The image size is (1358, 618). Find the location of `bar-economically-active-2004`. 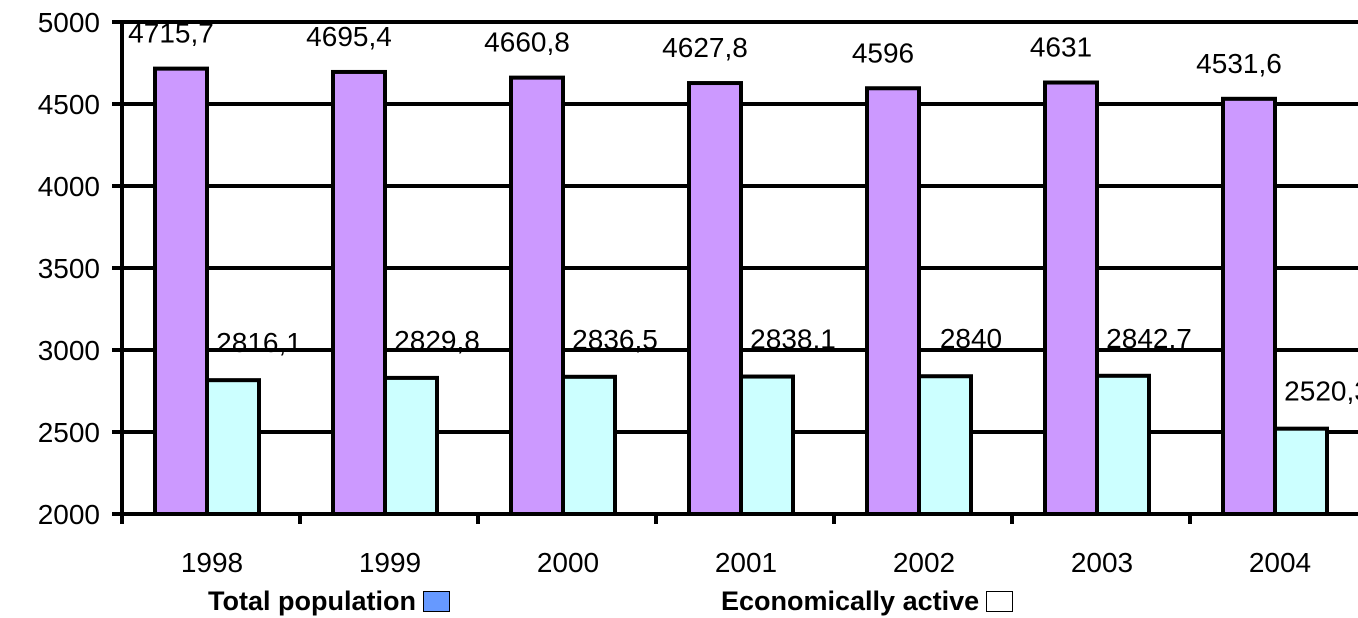

bar-economically-active-2004 is located at coordinates (1301, 471).